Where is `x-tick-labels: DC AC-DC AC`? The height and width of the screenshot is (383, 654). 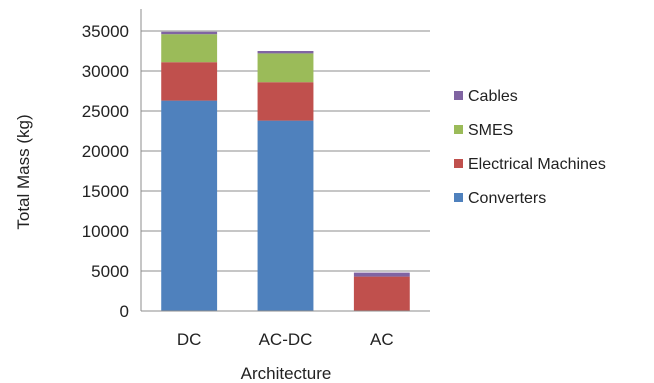 x-tick-labels: DC AC-DC AC is located at coordinates (285, 339).